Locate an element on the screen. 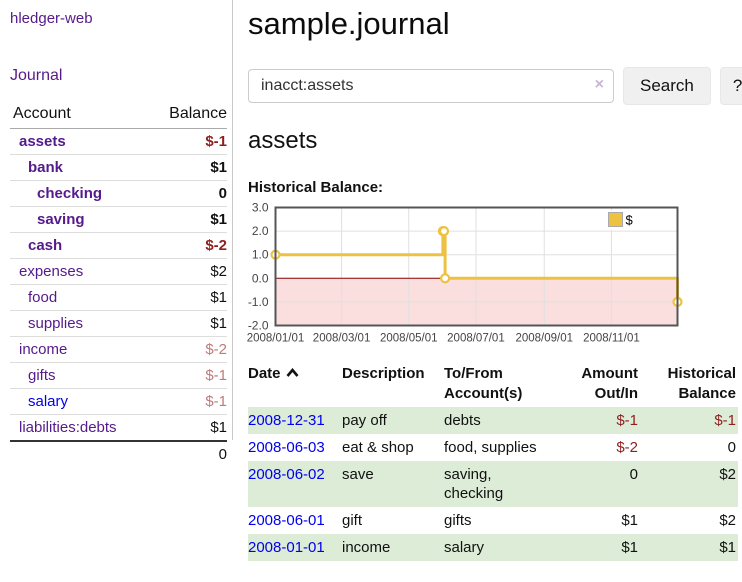 The width and height of the screenshot is (742, 582). svg-text: 0.0 is located at coordinates (260, 278).